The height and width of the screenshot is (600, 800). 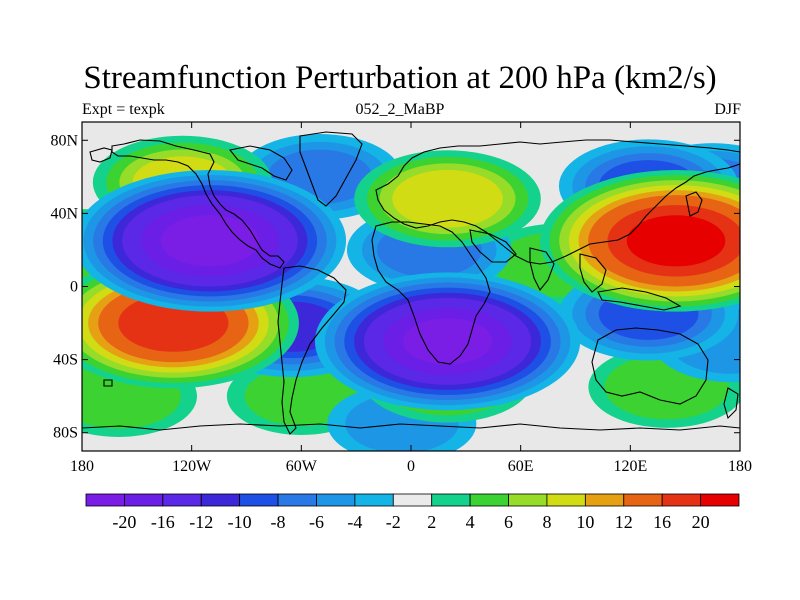 What do you see at coordinates (278, 522) in the screenshot?
I see `colorbar-label: -8` at bounding box center [278, 522].